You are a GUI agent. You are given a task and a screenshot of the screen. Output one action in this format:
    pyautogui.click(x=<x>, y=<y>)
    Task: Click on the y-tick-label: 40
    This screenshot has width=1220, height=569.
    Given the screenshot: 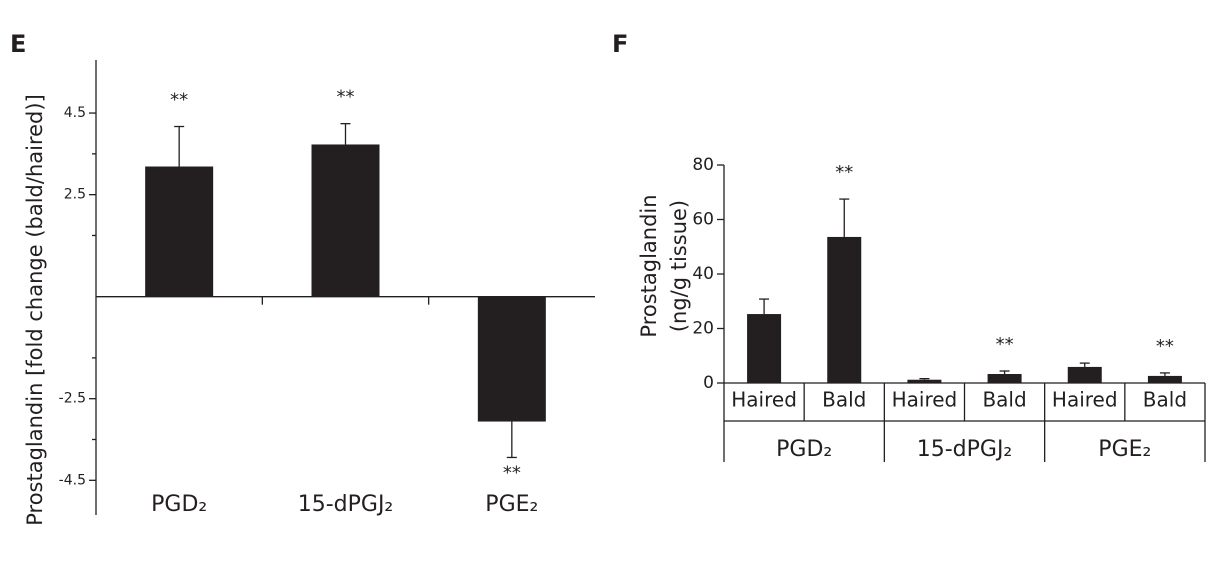 What is the action you would take?
    pyautogui.click(x=703, y=274)
    